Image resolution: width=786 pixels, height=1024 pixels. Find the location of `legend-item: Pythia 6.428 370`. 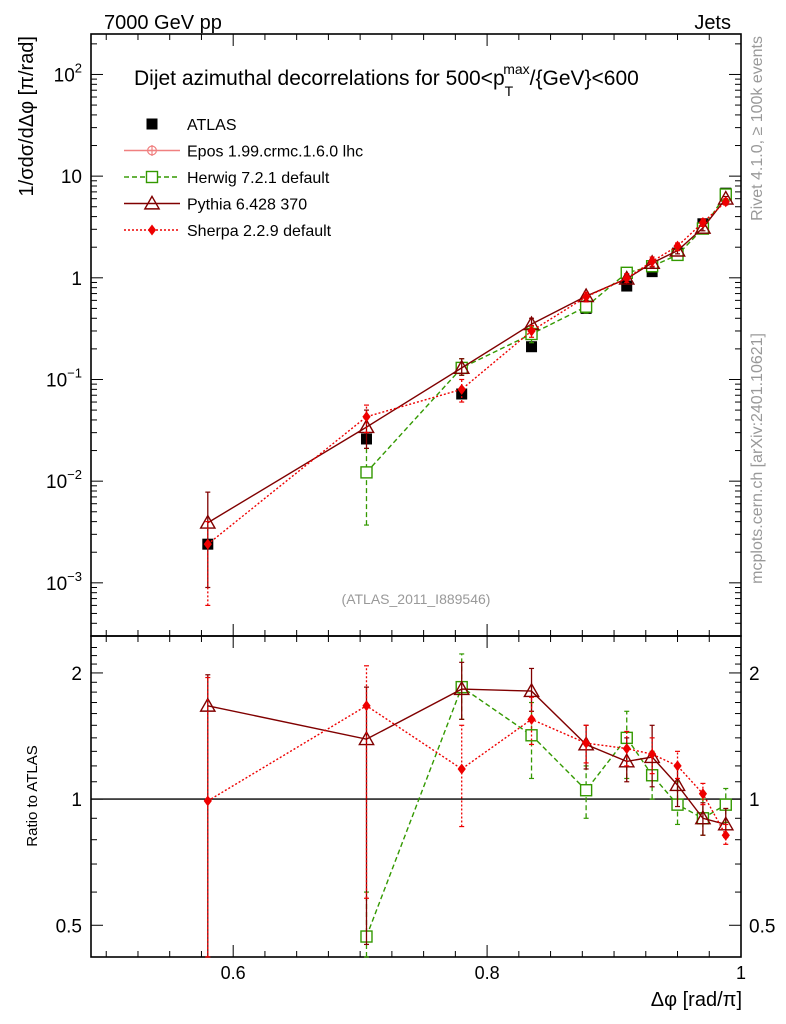

legend-item: Pythia 6.428 370 is located at coordinates (215, 204).